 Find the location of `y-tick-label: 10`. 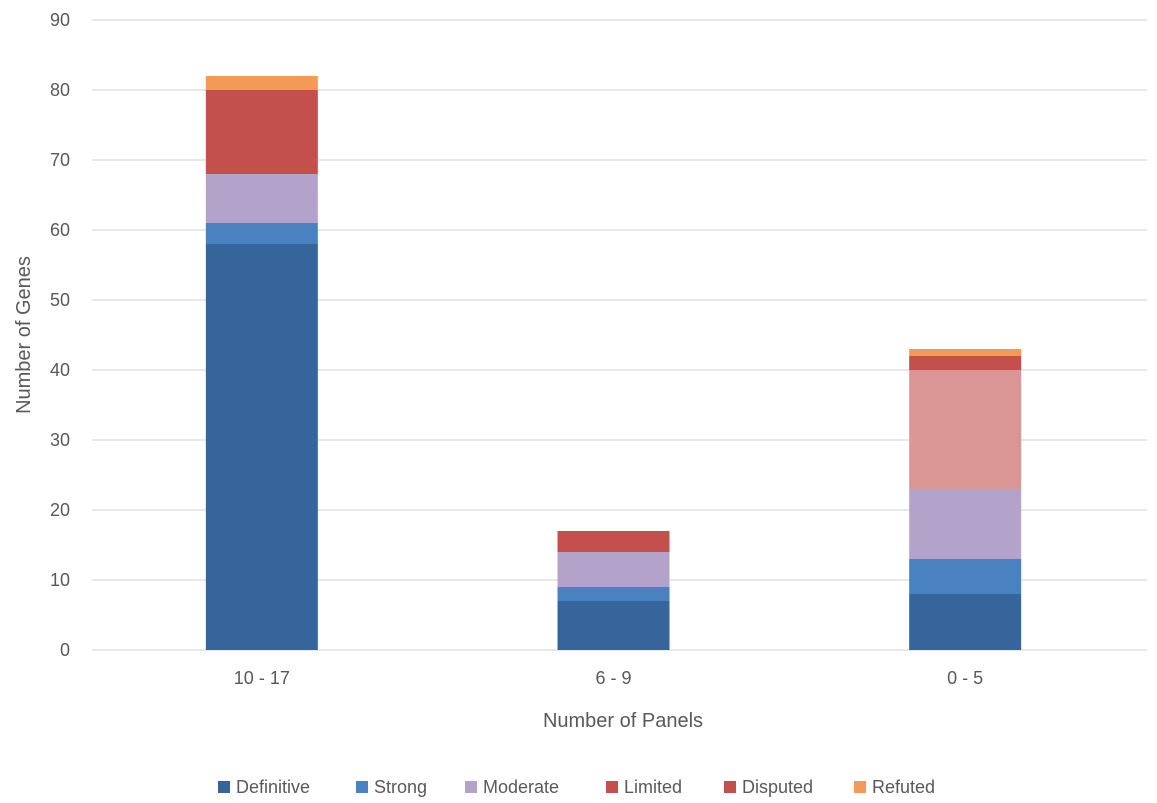

y-tick-label: 10 is located at coordinates (60, 580).